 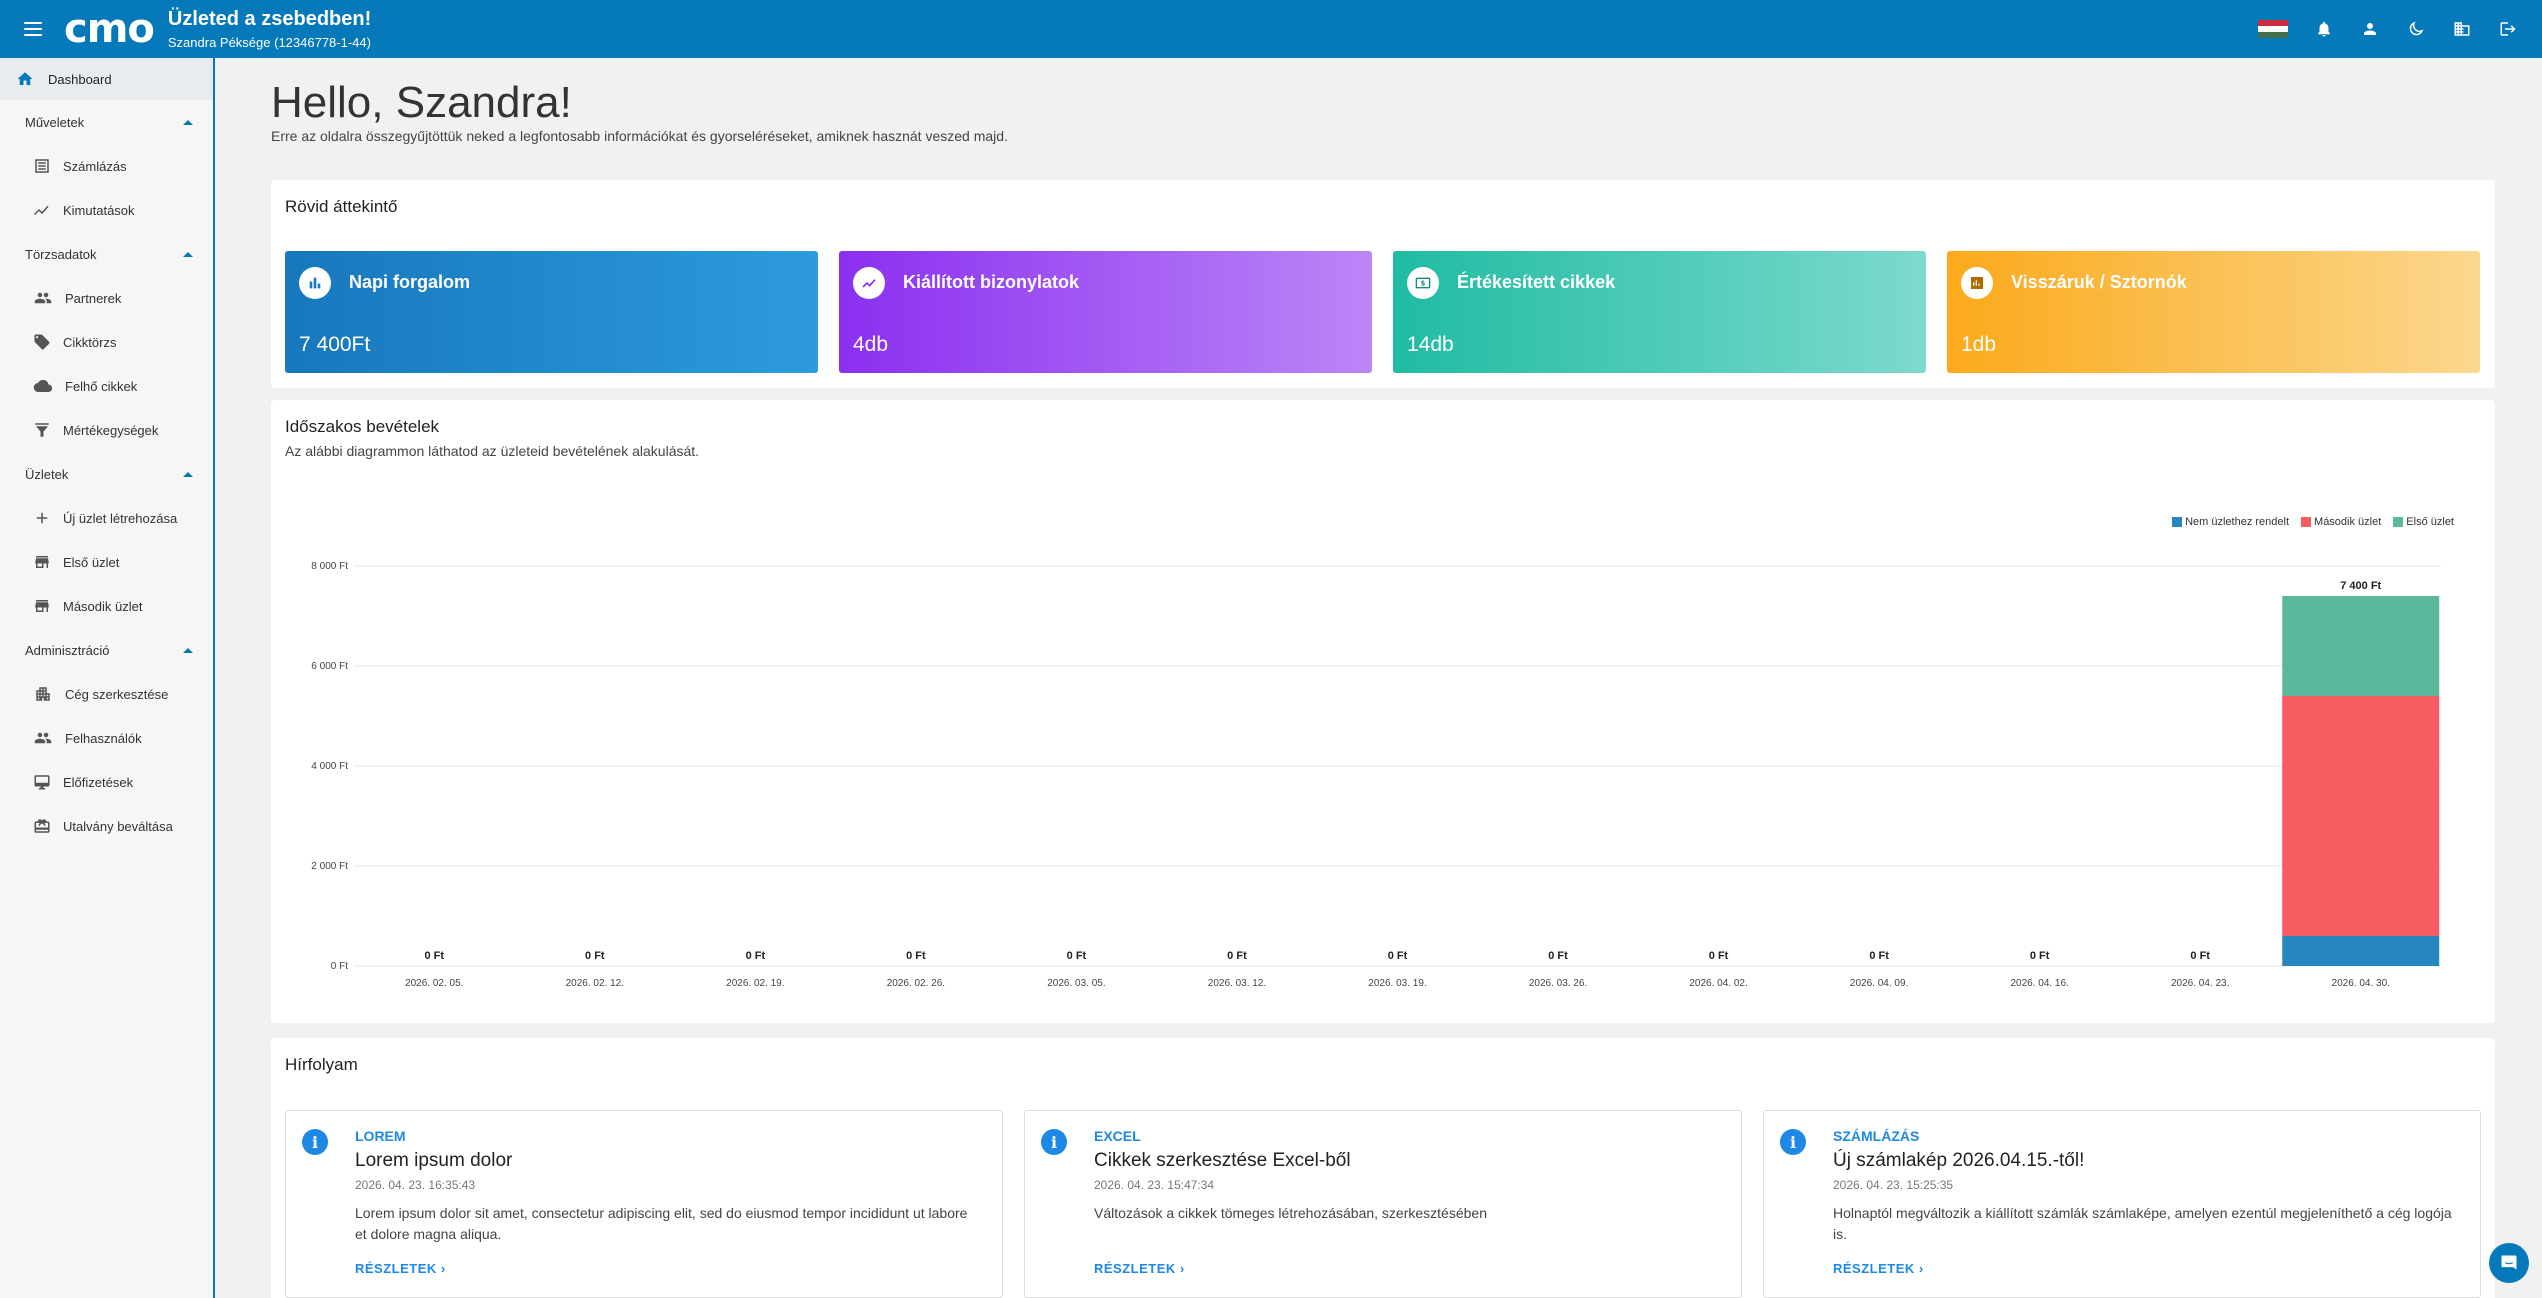 What do you see at coordinates (106, 562) in the screenshot?
I see `sidebar-item-elso-uzlet: Első üzlet` at bounding box center [106, 562].